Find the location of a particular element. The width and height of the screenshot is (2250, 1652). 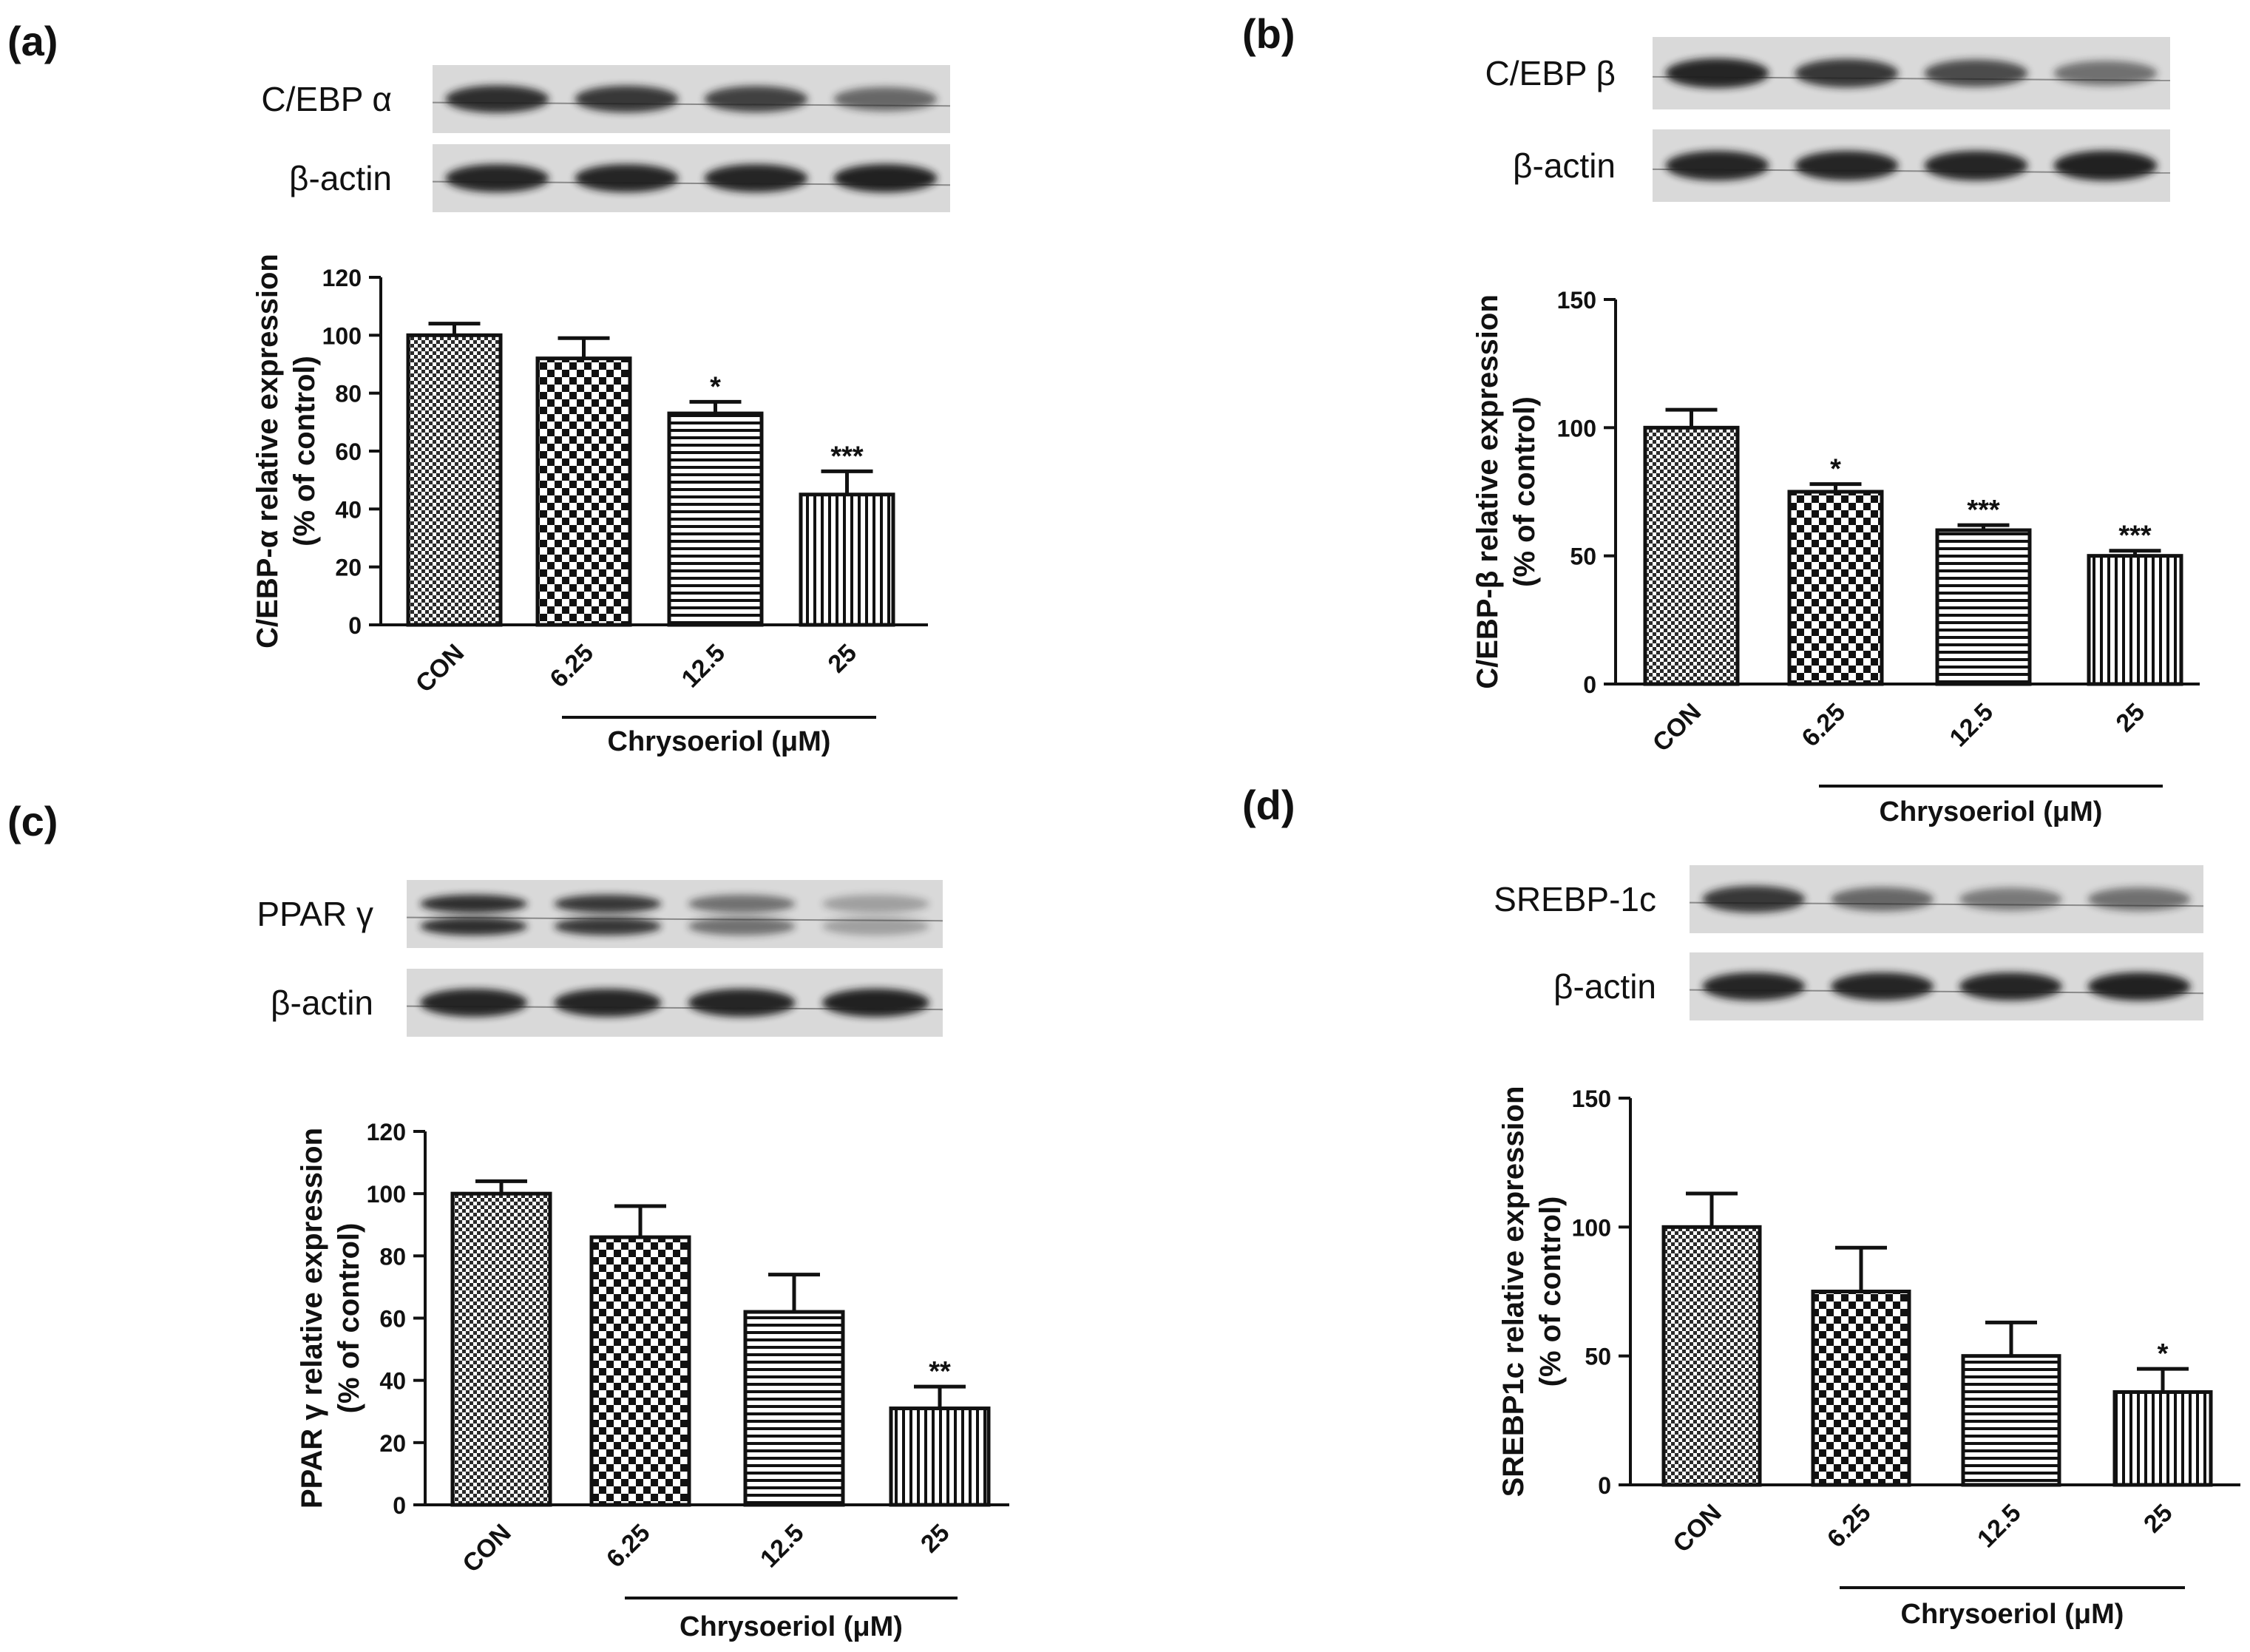

y-tick-label: 120 is located at coordinates (342, 278).